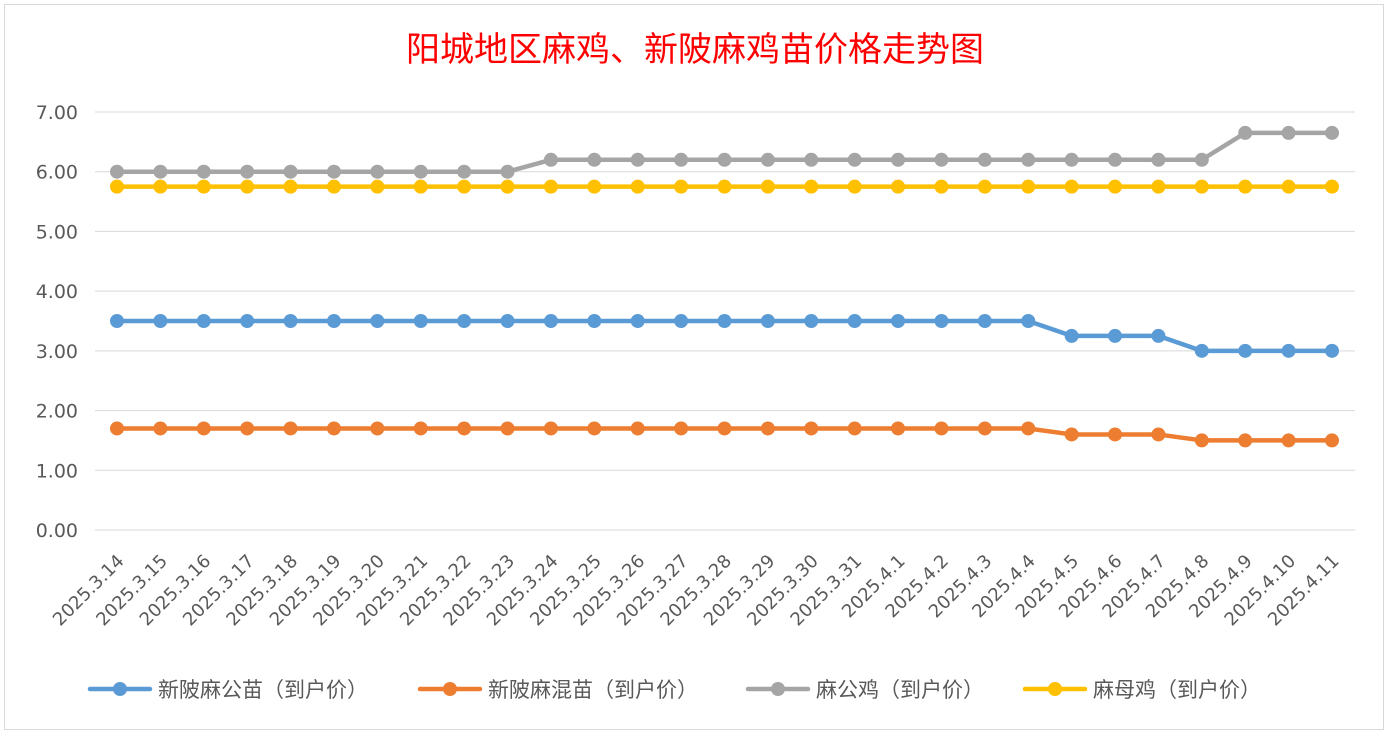 Image resolution: width=1390 pixels, height=735 pixels. I want to click on legend: 新陂麻公苗（到户价） 新陂麻混苗（到户价） 麻公鸡（到户价） 麻母鸡（到户价）, so click(674, 690).